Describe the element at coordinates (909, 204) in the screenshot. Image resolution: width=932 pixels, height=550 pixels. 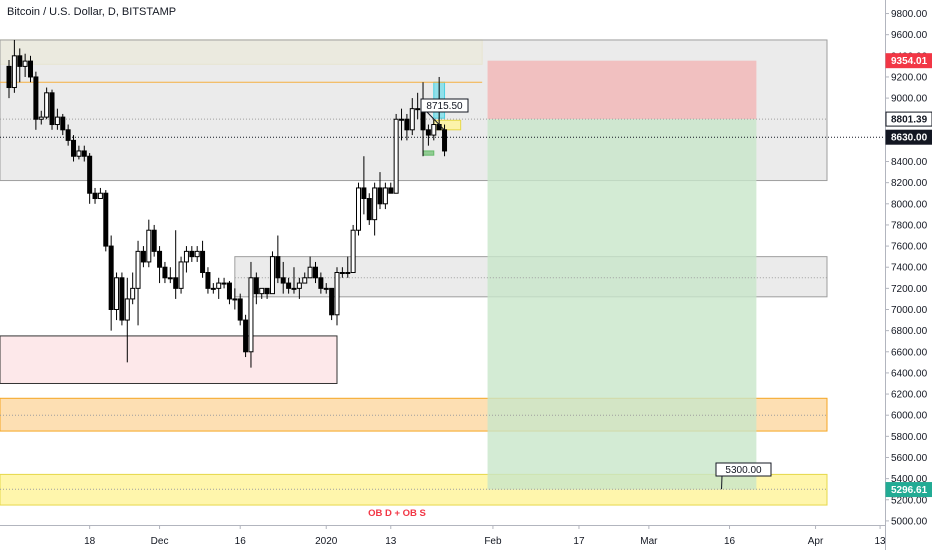
I see `y-tick-label: 8000.00` at that location.